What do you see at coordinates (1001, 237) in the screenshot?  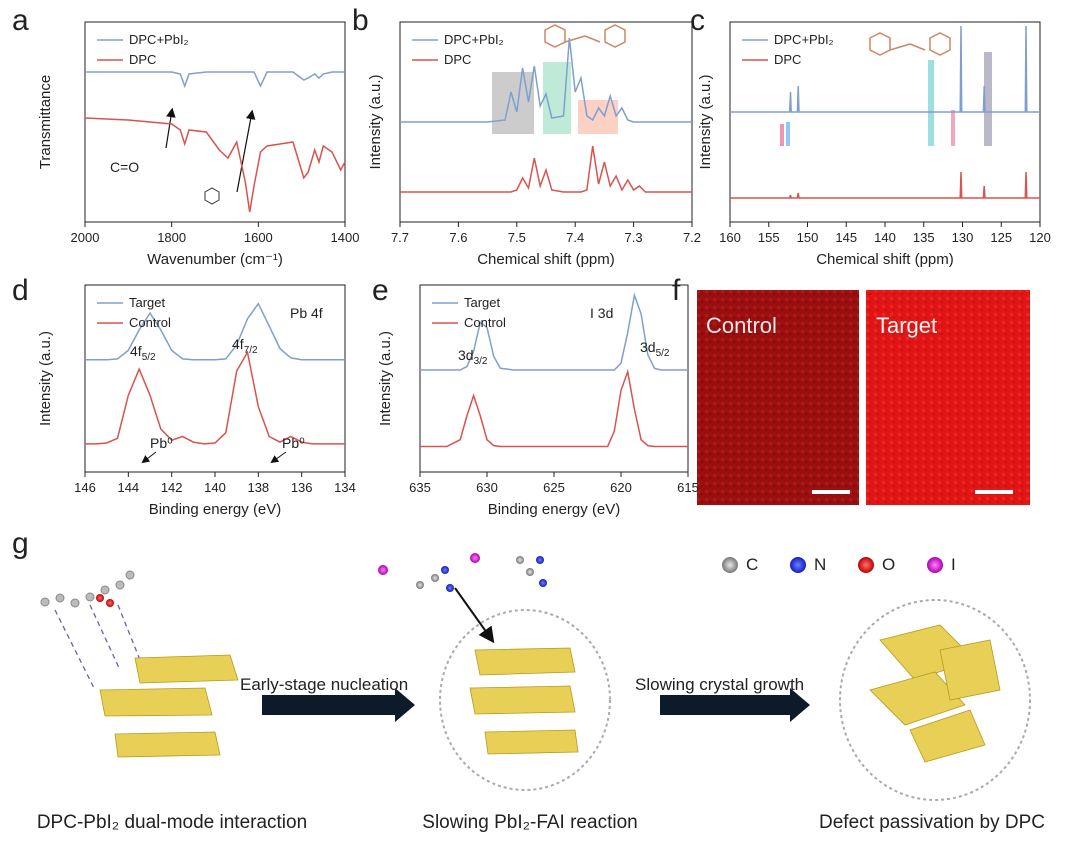 I see `x-tick-label: 125` at bounding box center [1001, 237].